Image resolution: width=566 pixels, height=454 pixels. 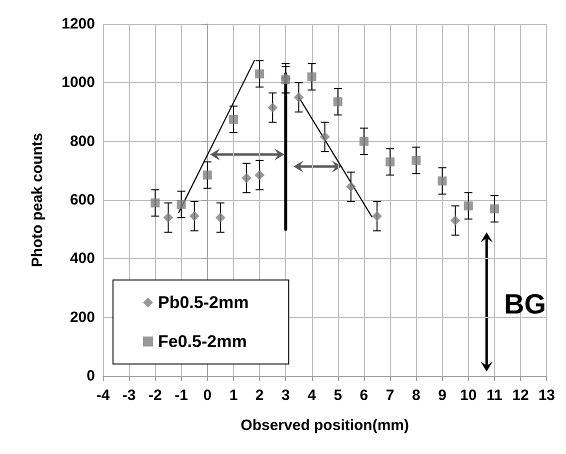 I want to click on x-tick-label: -4, so click(x=103, y=395).